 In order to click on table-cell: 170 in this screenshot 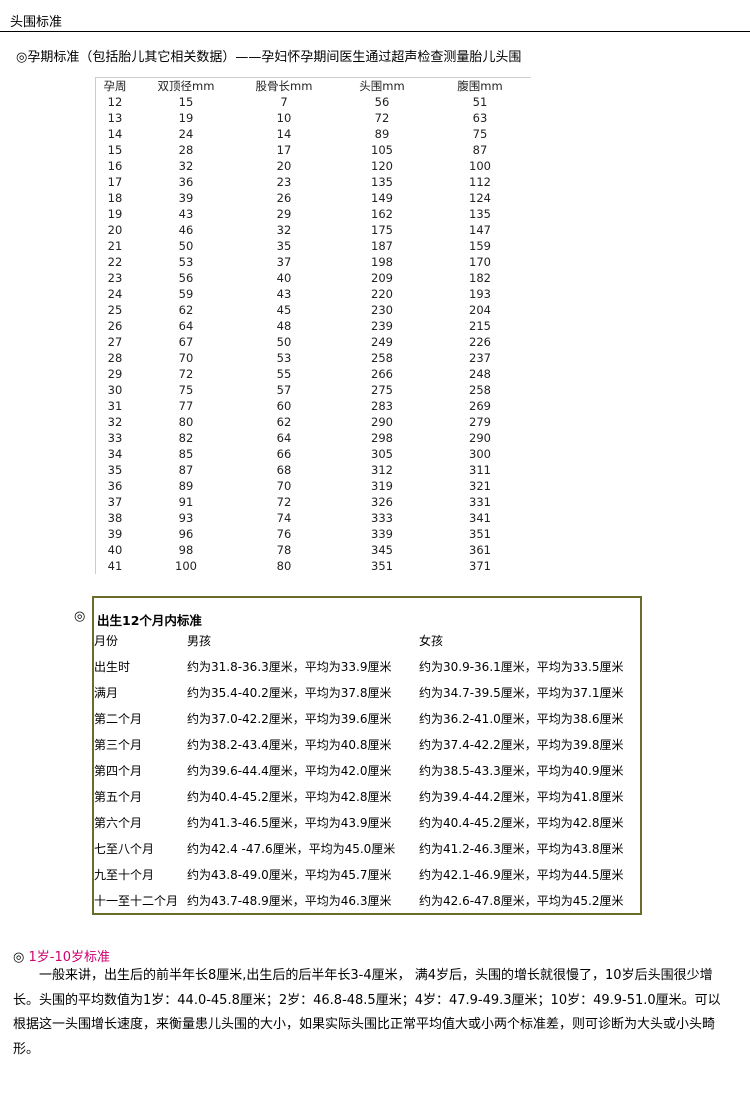, I will do `click(480, 262)`.